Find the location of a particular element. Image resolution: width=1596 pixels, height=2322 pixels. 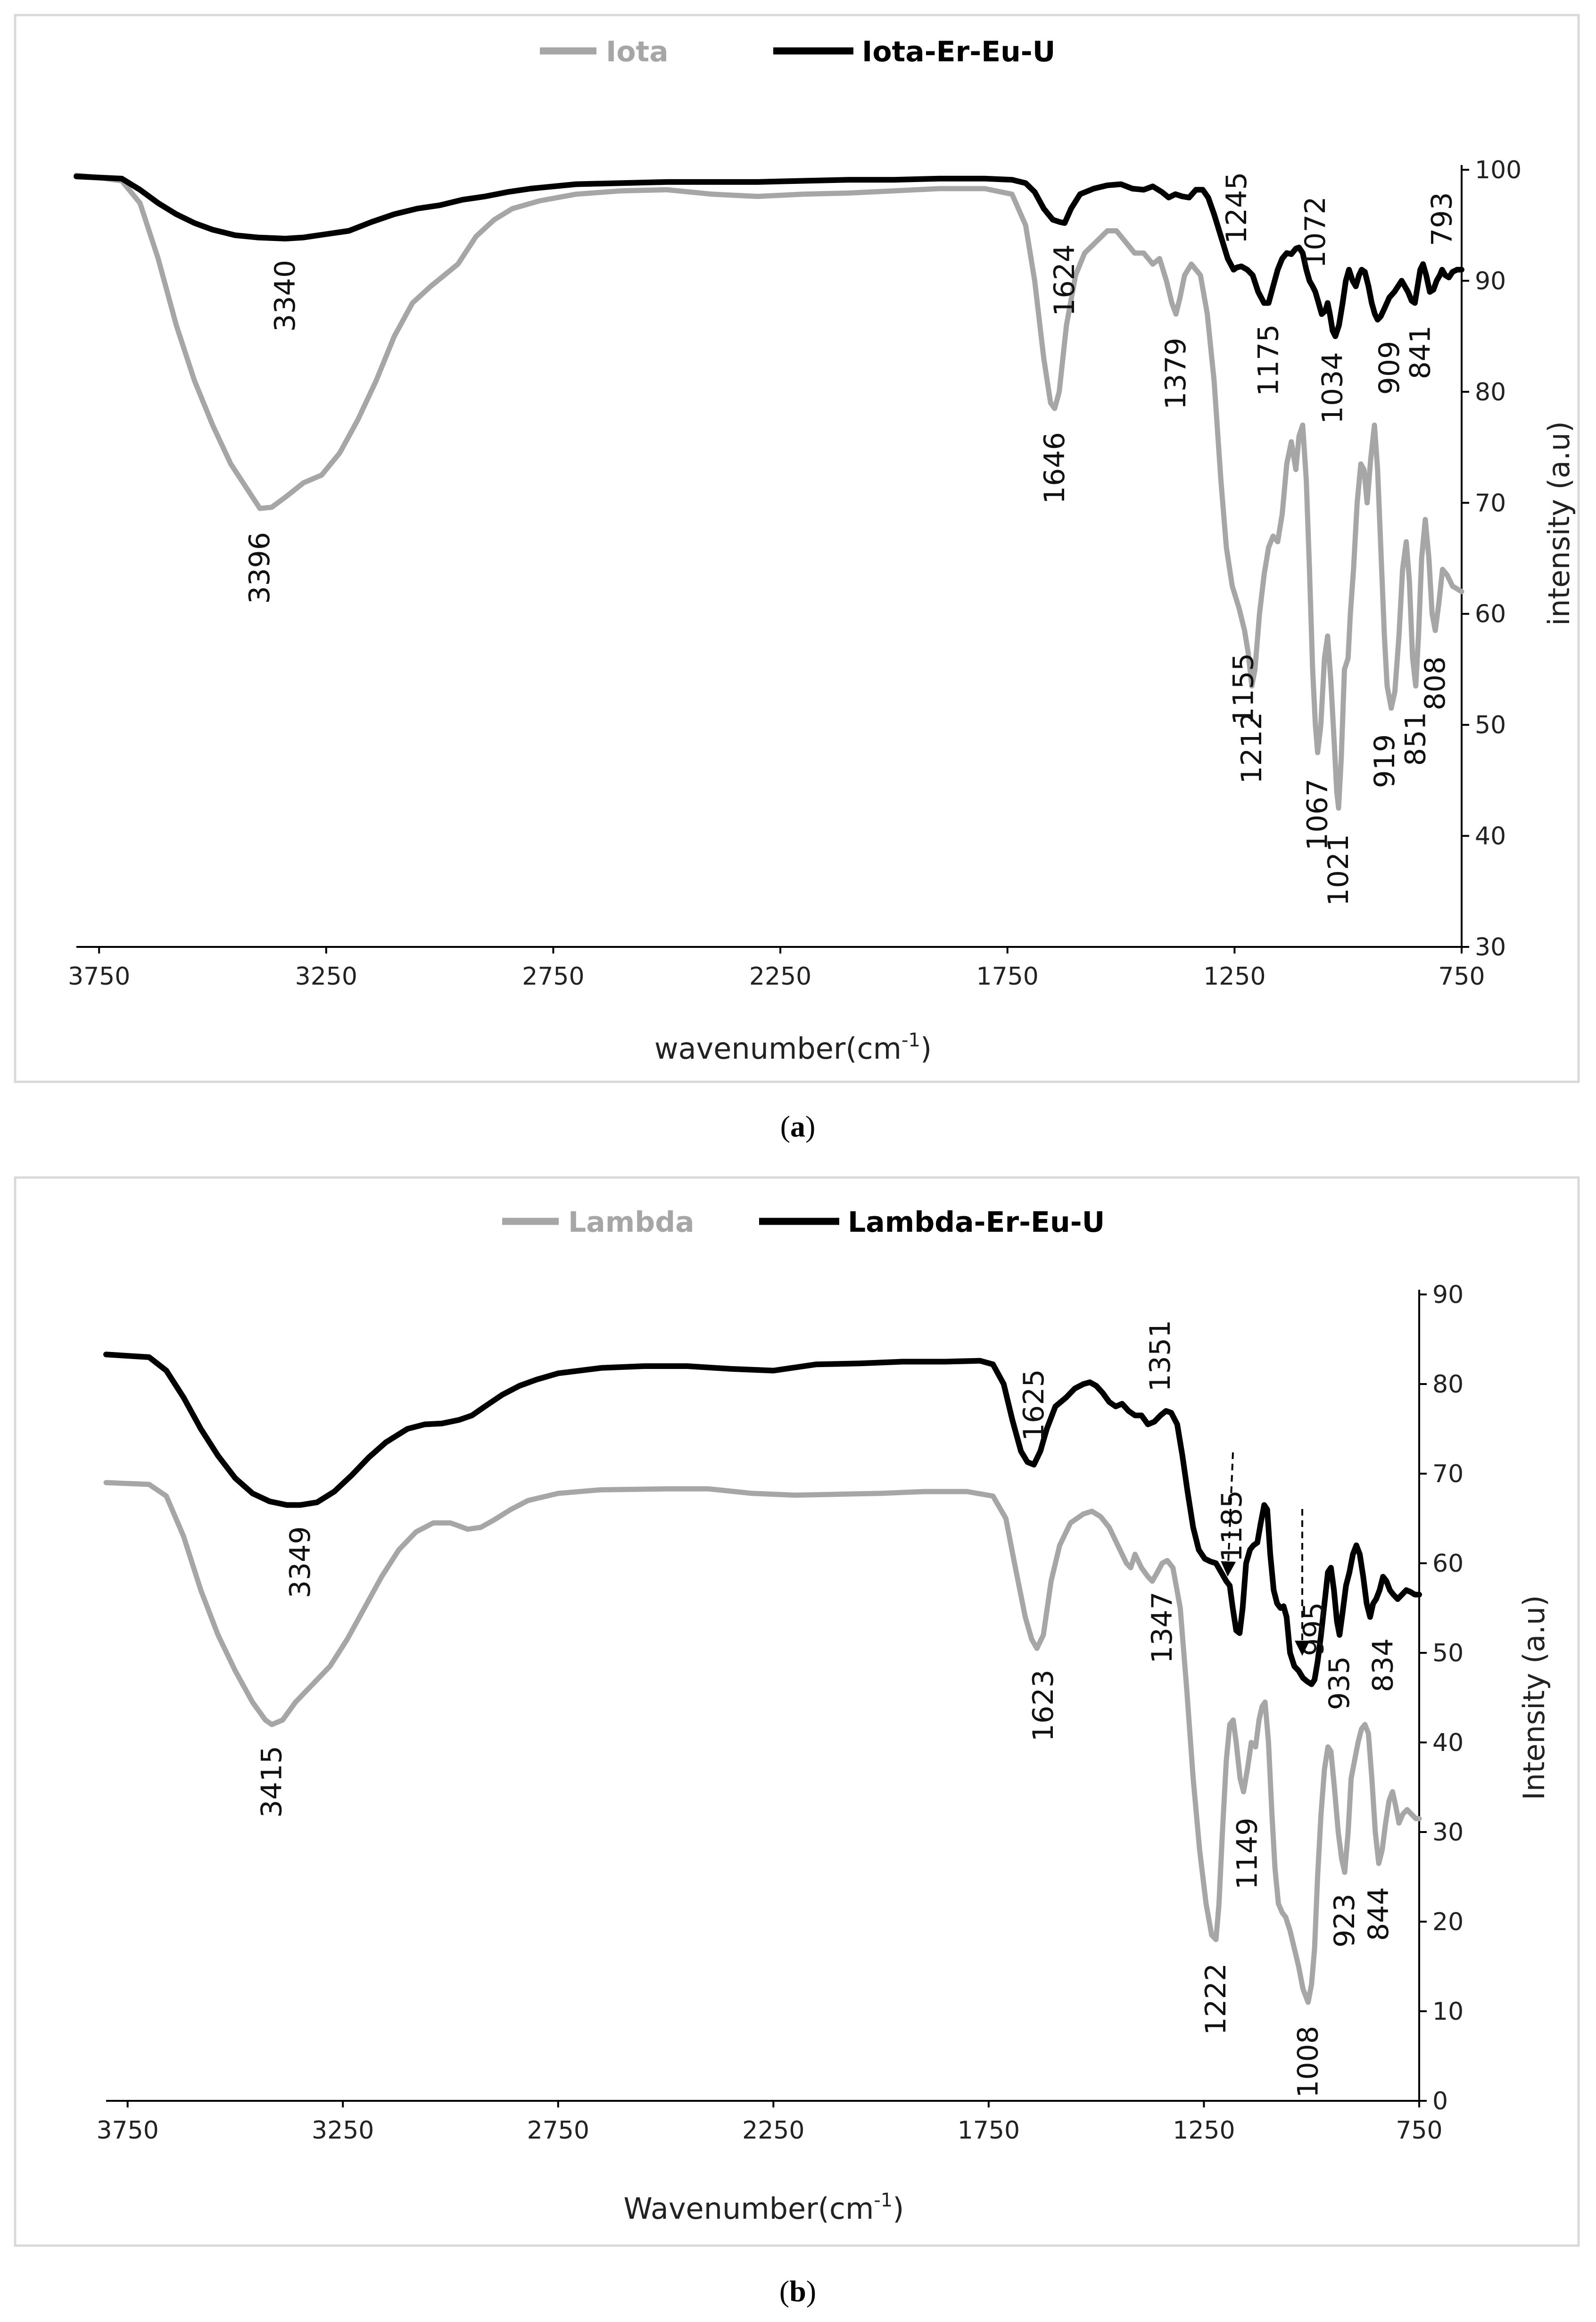

peak-label: 793 is located at coordinates (1443, 219).